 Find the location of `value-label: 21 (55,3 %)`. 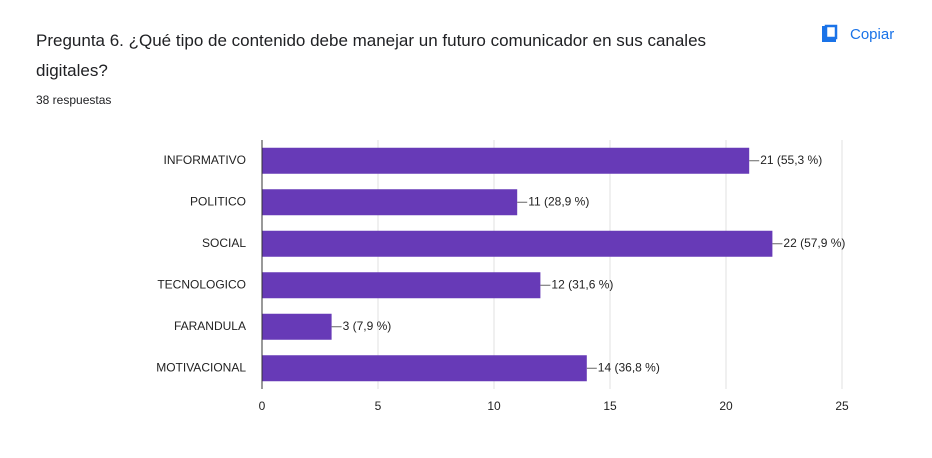

value-label: 21 (55,3 %) is located at coordinates (791, 160).